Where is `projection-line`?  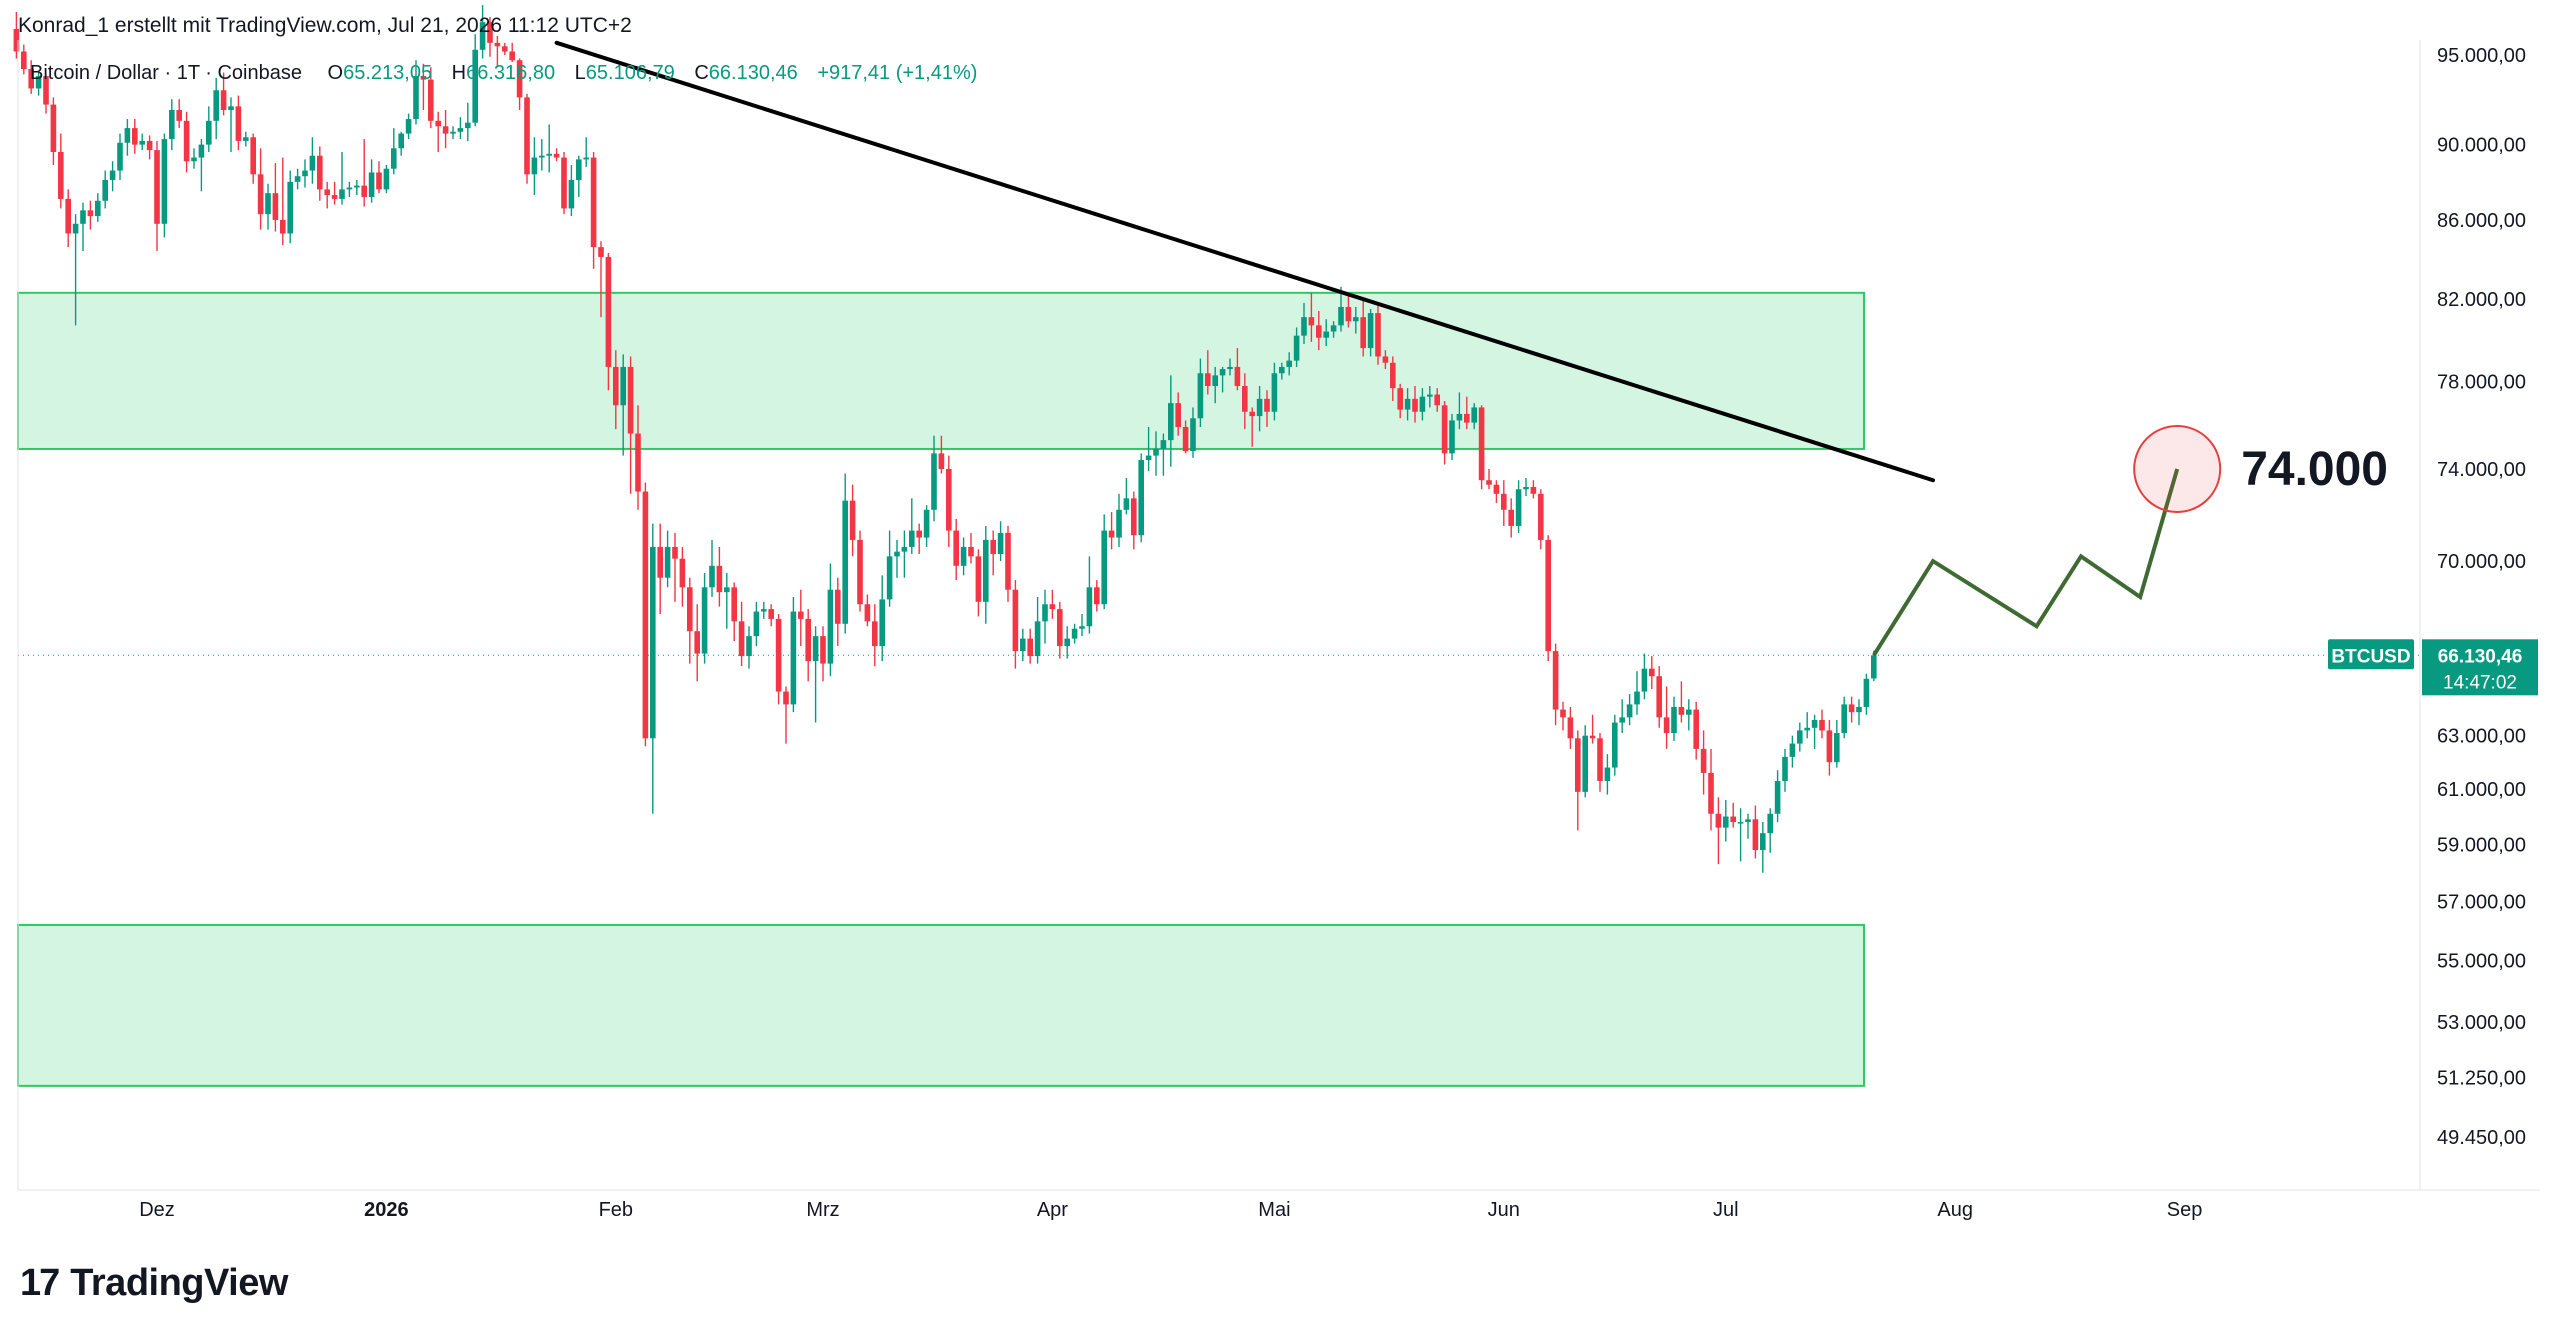 projection-line is located at coordinates (2026, 562).